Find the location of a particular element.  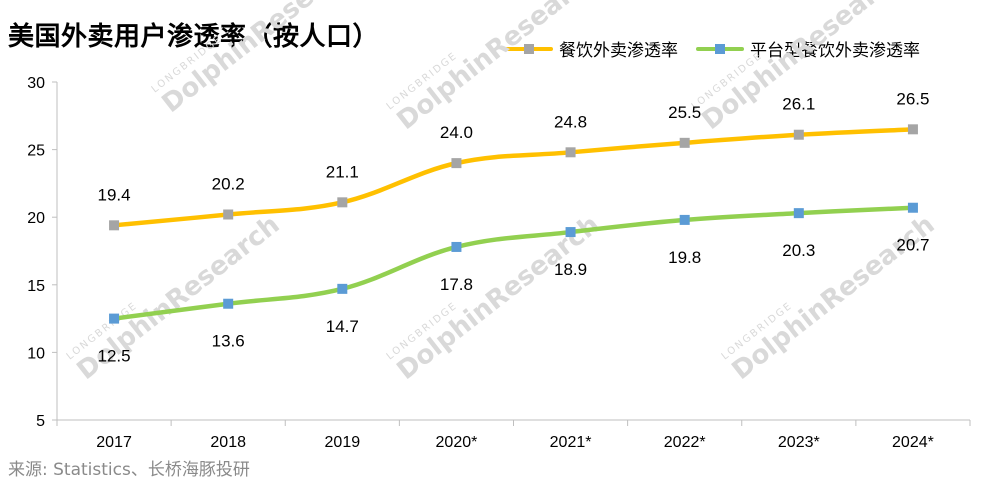

chart-title: 美国外卖用户渗透率（按人口） is located at coordinates (194, 37).